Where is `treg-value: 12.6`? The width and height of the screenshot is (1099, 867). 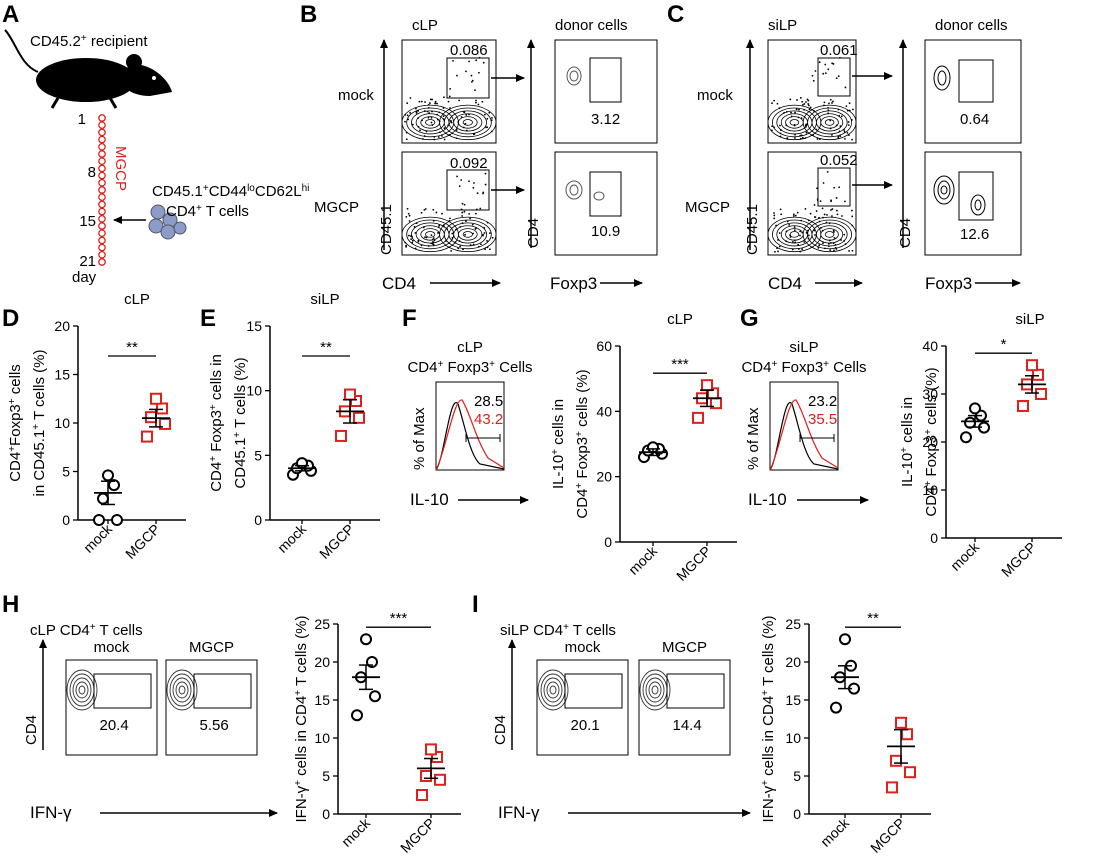 treg-value: 12.6 is located at coordinates (974, 234).